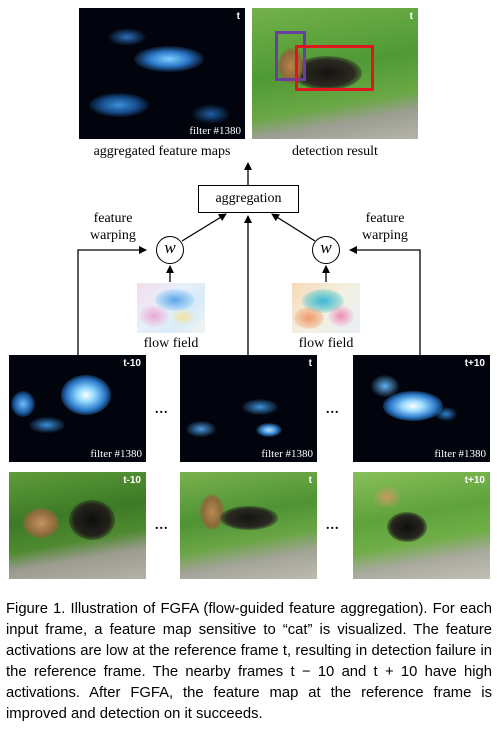  I want to click on flow-field-left-image, so click(171, 308).